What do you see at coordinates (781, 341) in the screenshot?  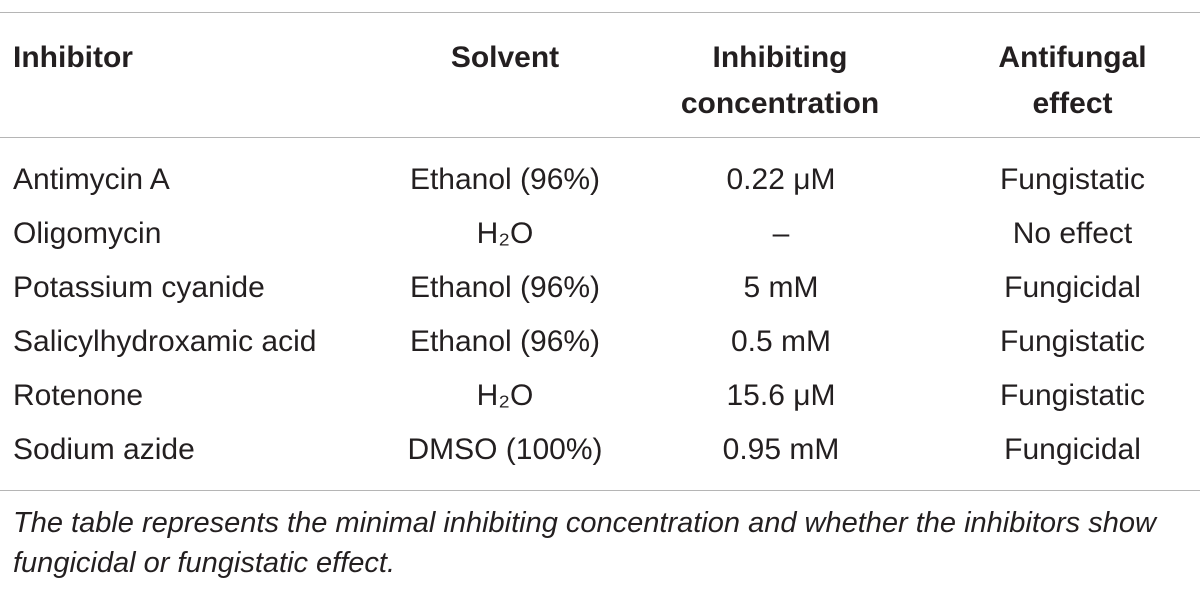 I see `cell-concentration: 0.5 mM` at bounding box center [781, 341].